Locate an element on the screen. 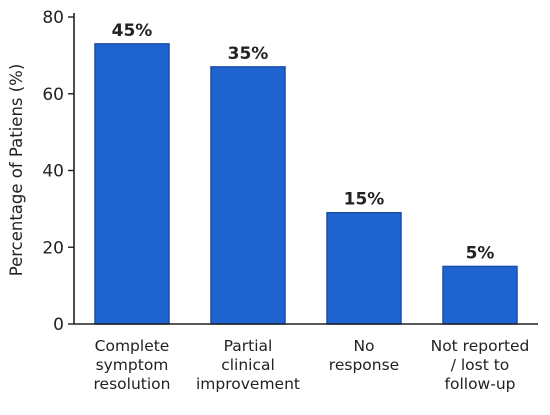 This screenshot has width=550, height=415. y-axis-title: Percentage of Patiens (%) is located at coordinates (16, 170).